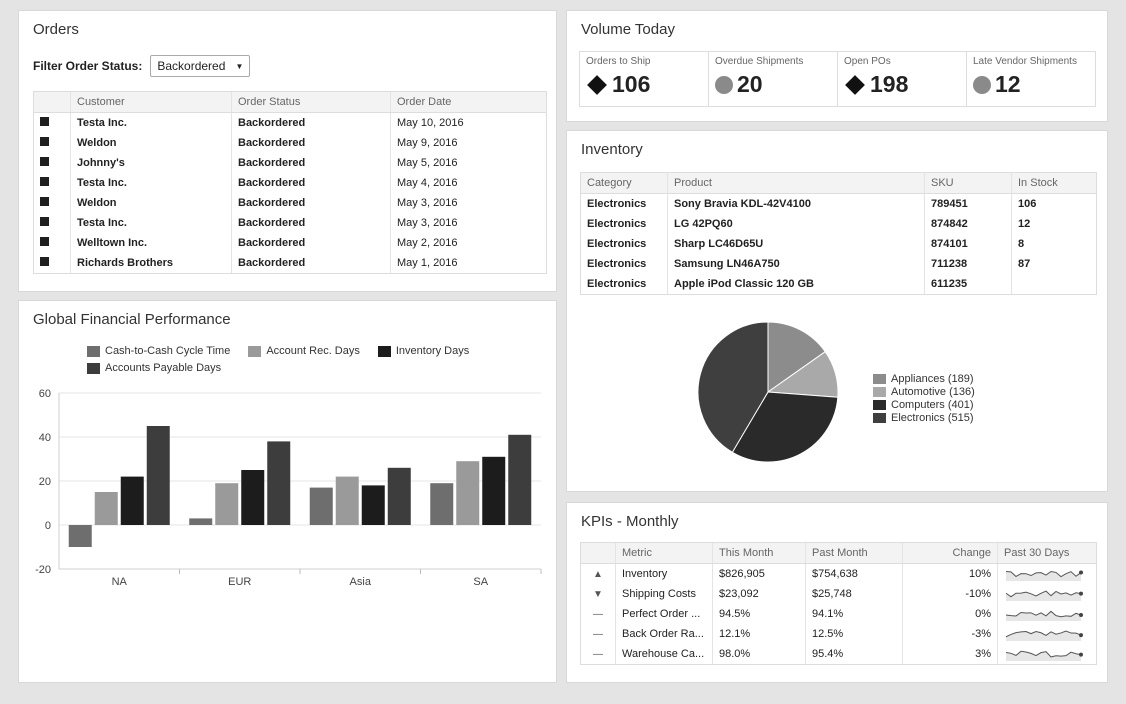 The width and height of the screenshot is (1126, 704). I want to click on table-row: Electronics Sharp LC46D65U 874101 8, so click(838, 244).